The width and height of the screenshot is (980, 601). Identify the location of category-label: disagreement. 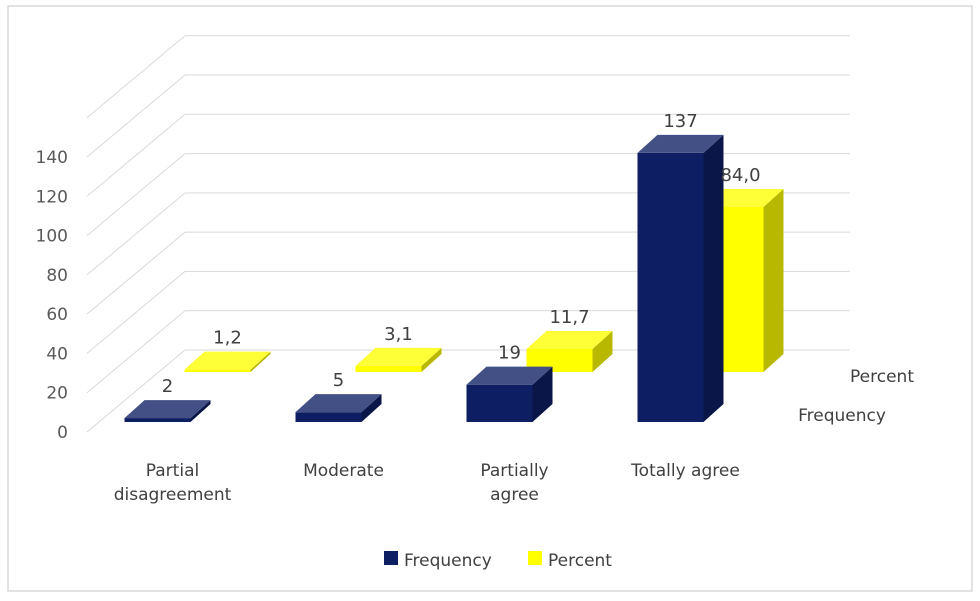
(173, 495).